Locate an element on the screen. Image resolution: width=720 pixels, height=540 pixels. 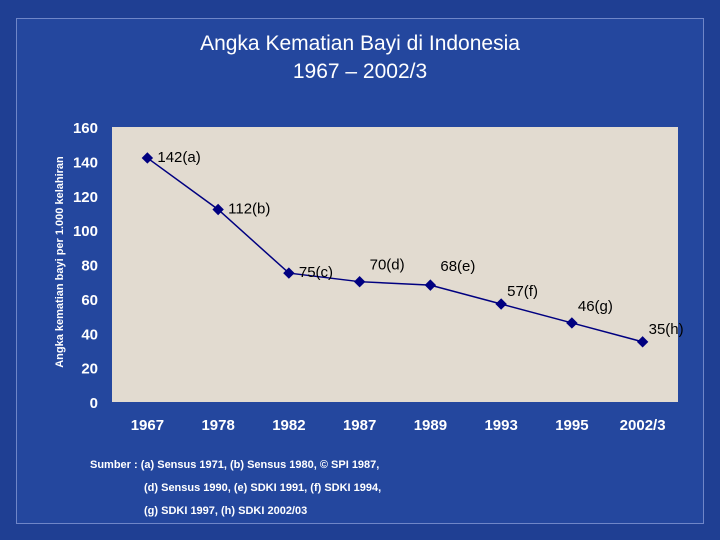
y-tick-label: 40 is located at coordinates (89, 334).